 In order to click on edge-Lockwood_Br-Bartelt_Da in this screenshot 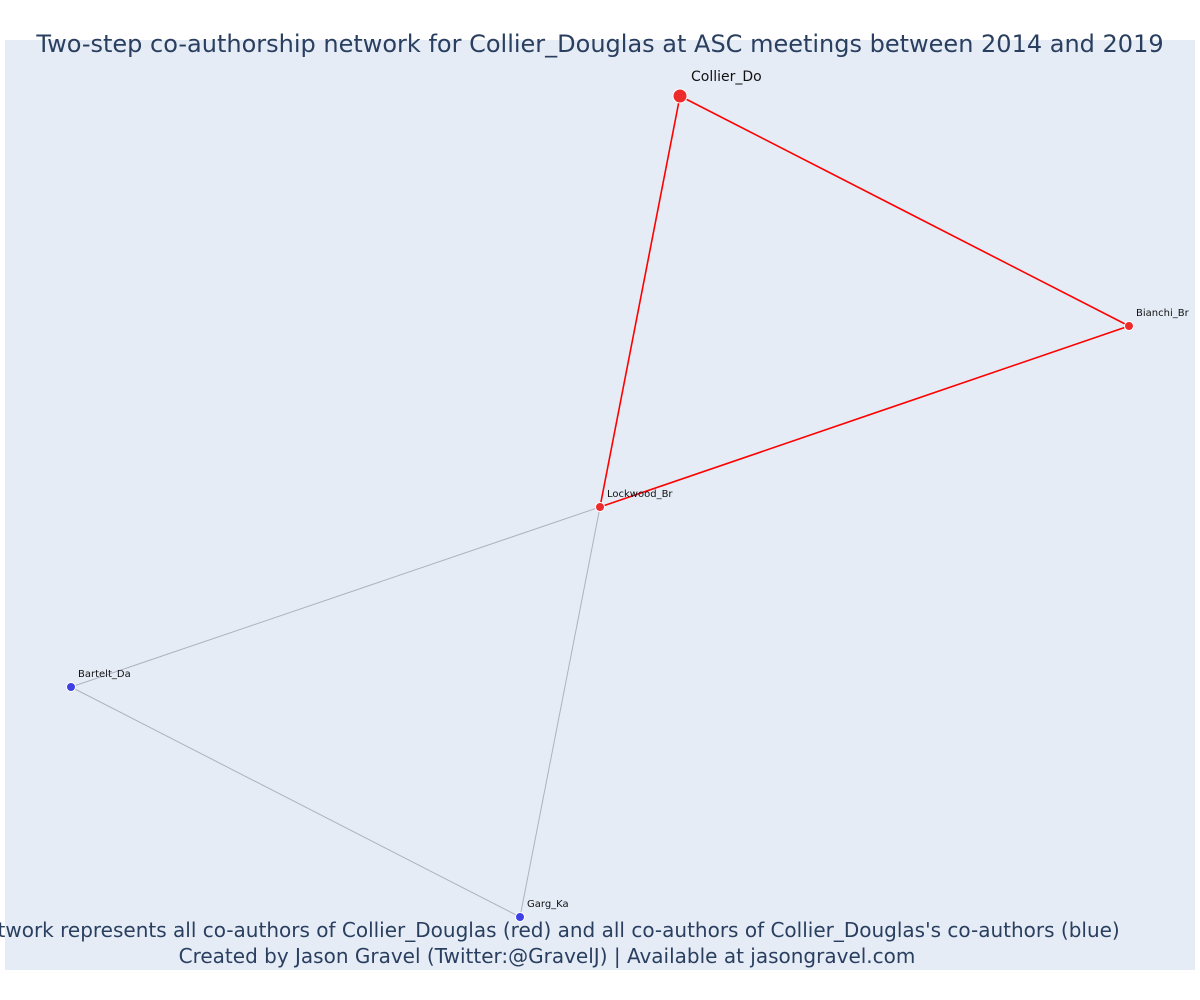, I will do `click(335, 597)`.